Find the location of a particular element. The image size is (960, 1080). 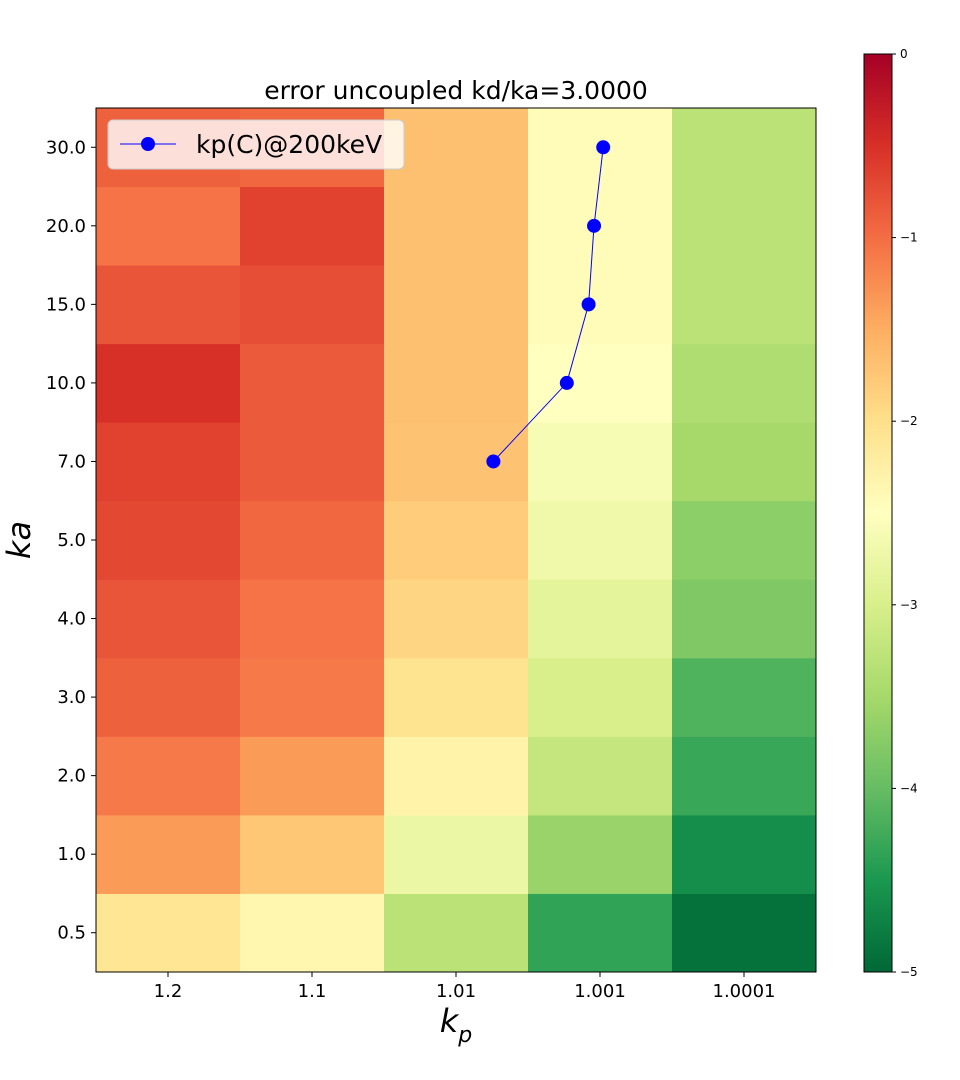

x-tick-label: 1.01 is located at coordinates (456, 991).